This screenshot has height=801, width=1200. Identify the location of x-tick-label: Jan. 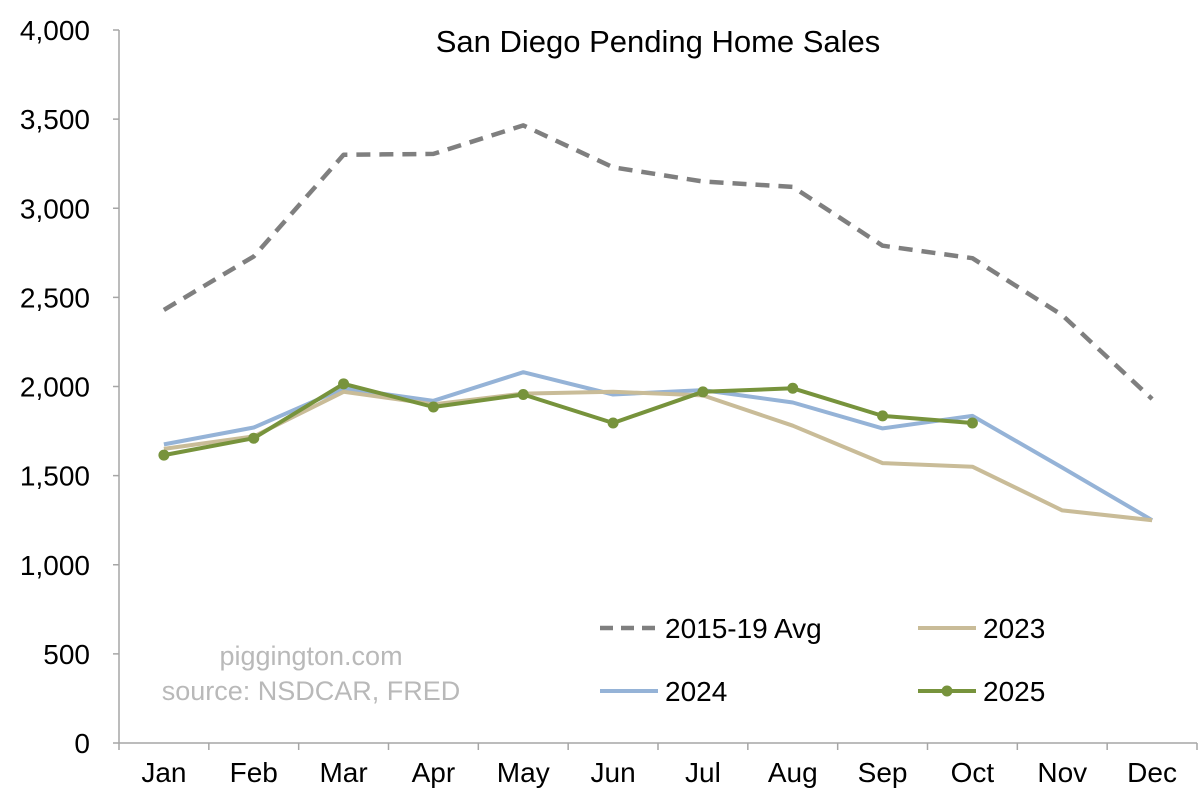
(163, 772).